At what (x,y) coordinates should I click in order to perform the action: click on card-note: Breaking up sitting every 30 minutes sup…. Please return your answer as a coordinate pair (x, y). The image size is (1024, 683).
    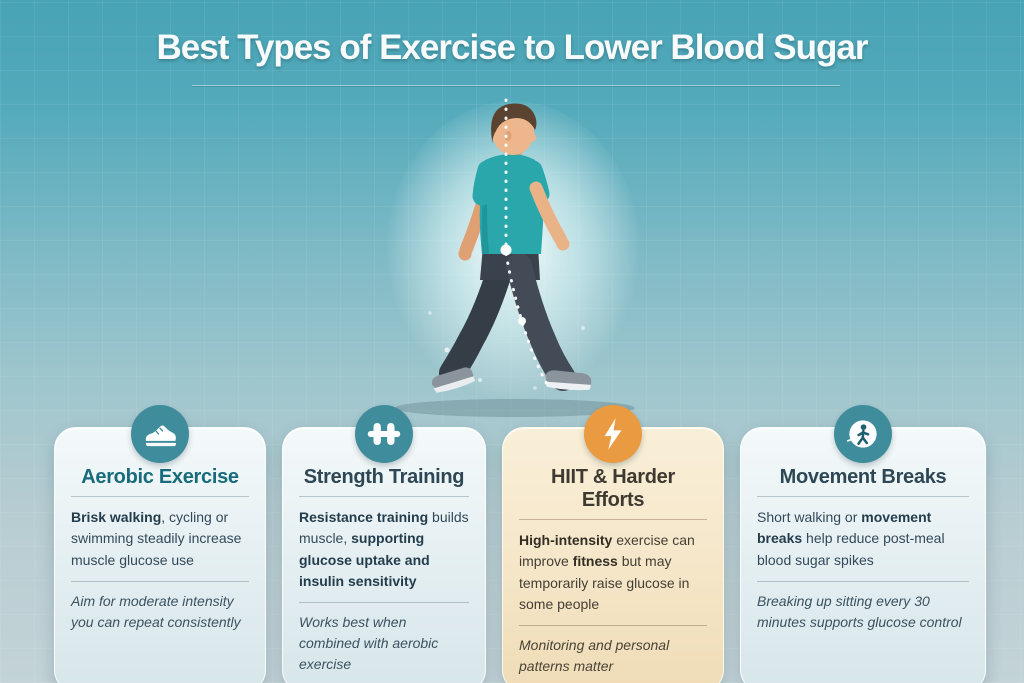
    Looking at the image, I should click on (863, 607).